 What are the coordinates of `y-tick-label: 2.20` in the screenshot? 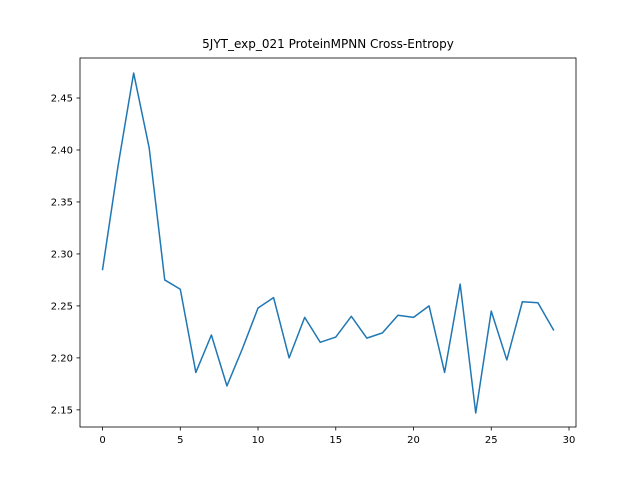 It's located at (62, 358).